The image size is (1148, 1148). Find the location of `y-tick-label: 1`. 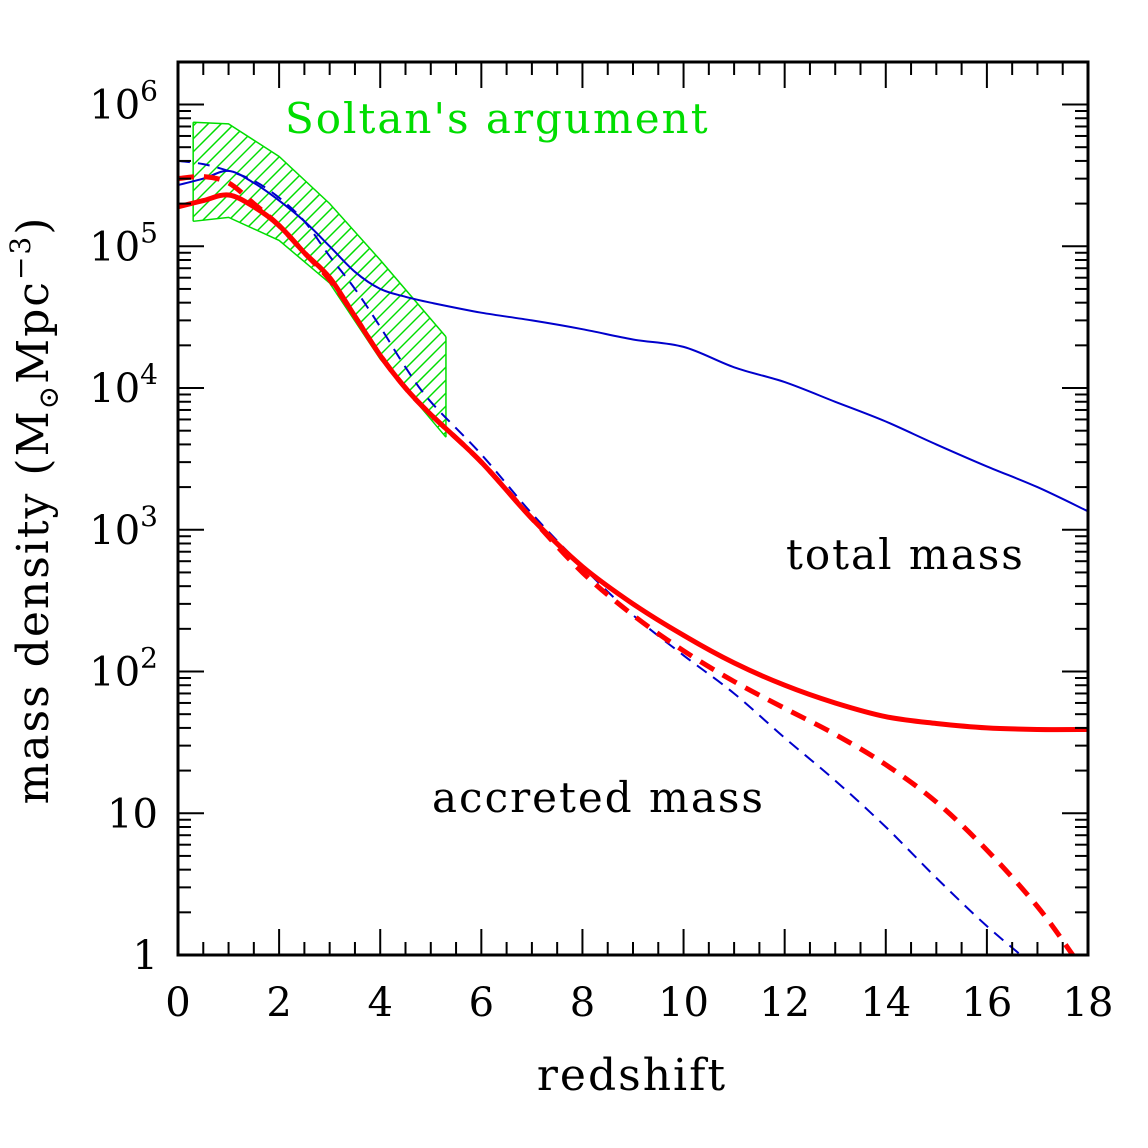

y-tick-label: 1 is located at coordinates (145, 956).